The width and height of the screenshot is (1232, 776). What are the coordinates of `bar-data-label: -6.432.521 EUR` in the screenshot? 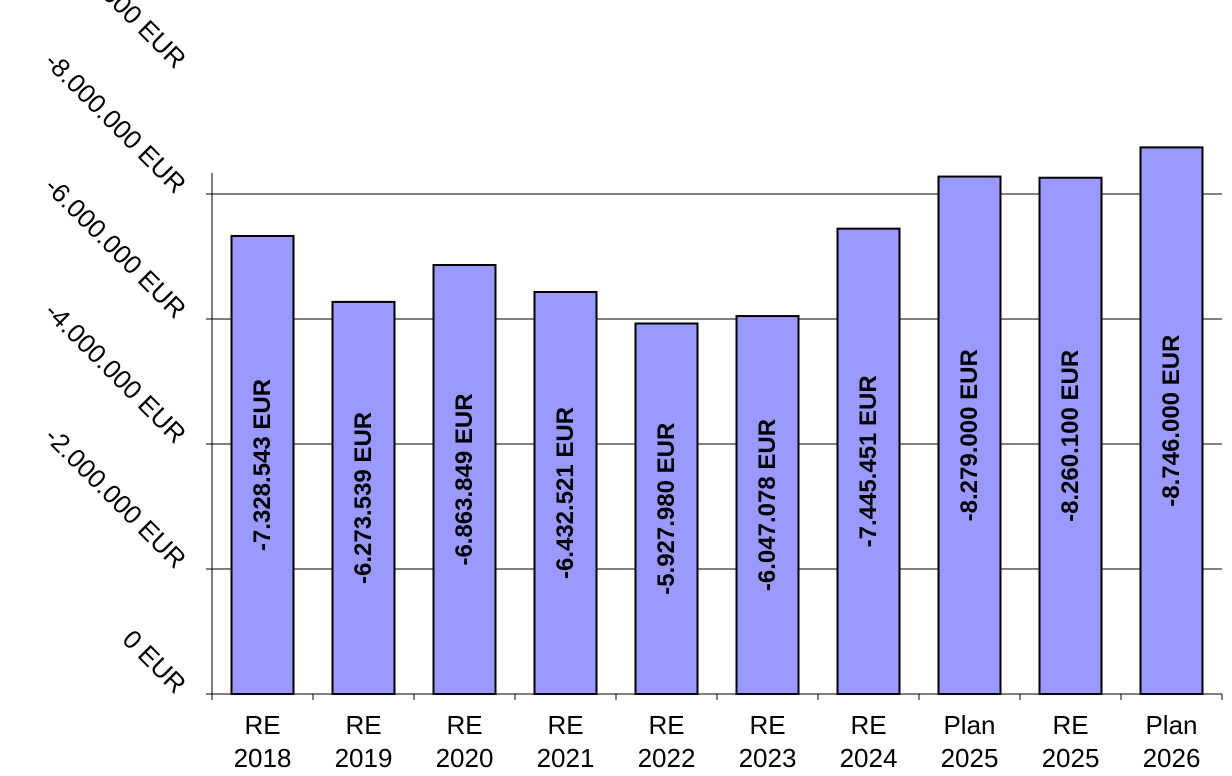 It's located at (565, 493).